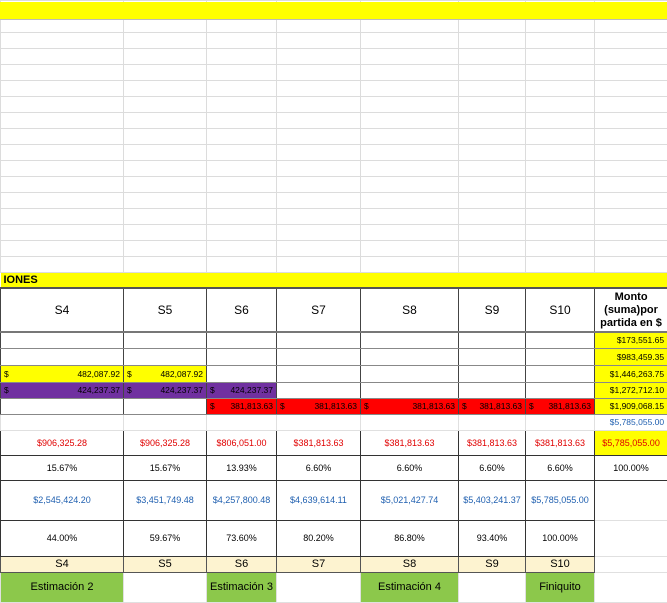  I want to click on period-pct: 13.93%, so click(242, 467).